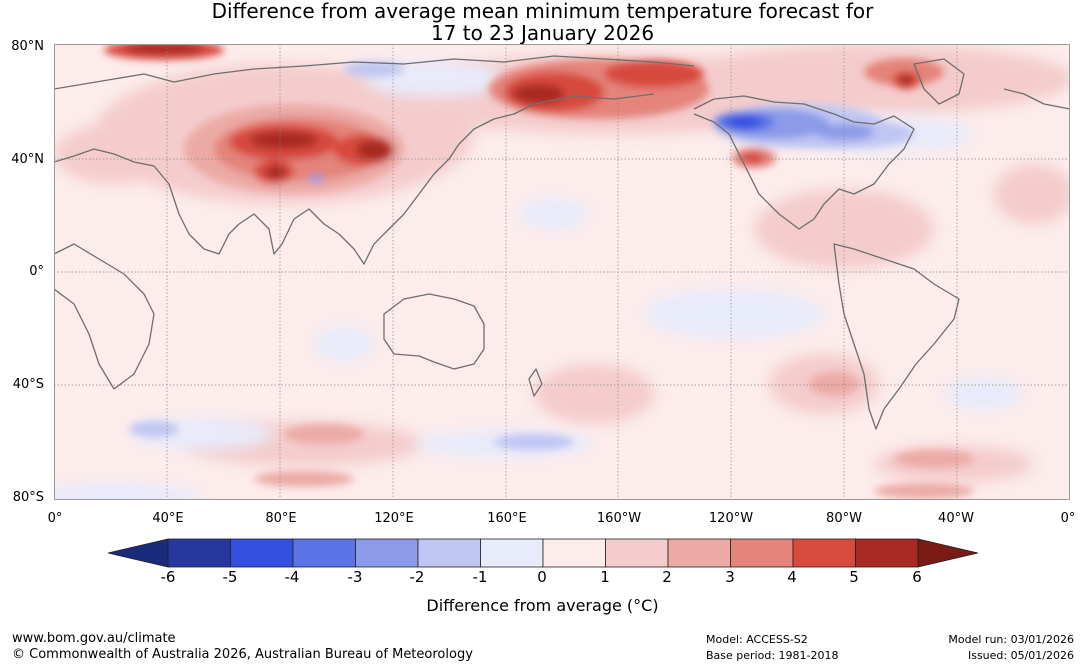 This screenshot has width=1085, height=667. I want to click on colorbar-cells, so click(543, 553).